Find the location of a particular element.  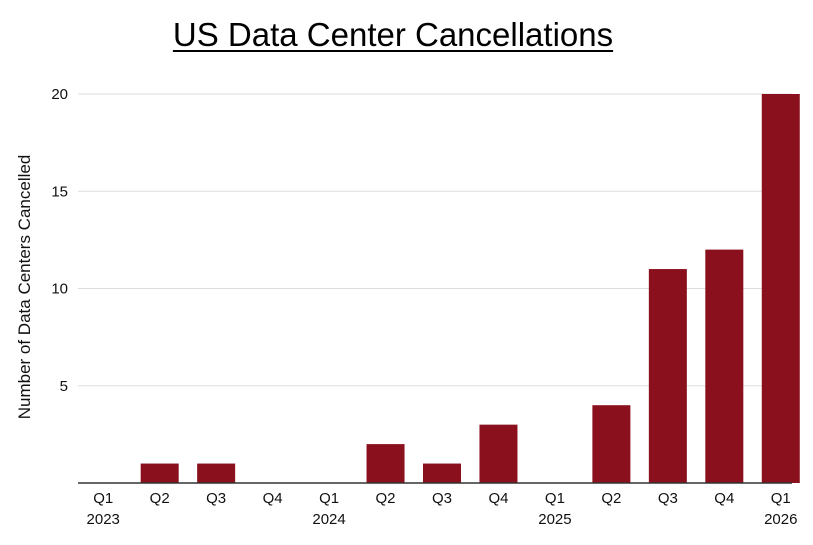

chart-title: US Data Center Cancellations is located at coordinates (393, 34).